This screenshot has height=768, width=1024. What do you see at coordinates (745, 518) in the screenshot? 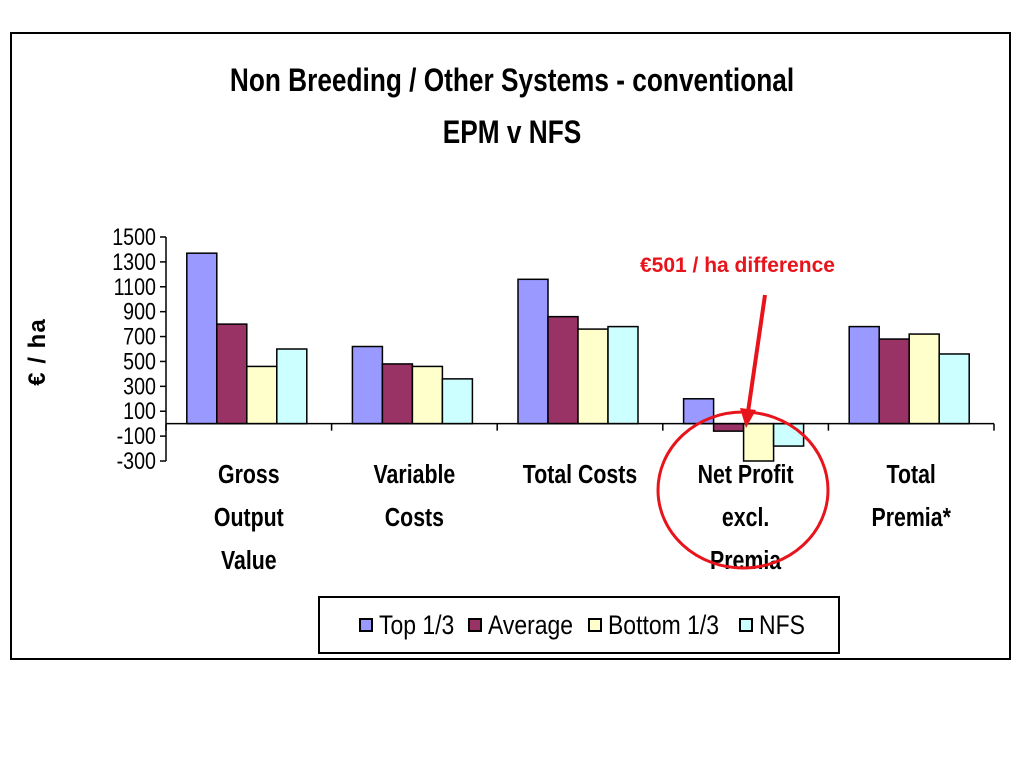
I see `x-category-label: excl.` at bounding box center [745, 518].